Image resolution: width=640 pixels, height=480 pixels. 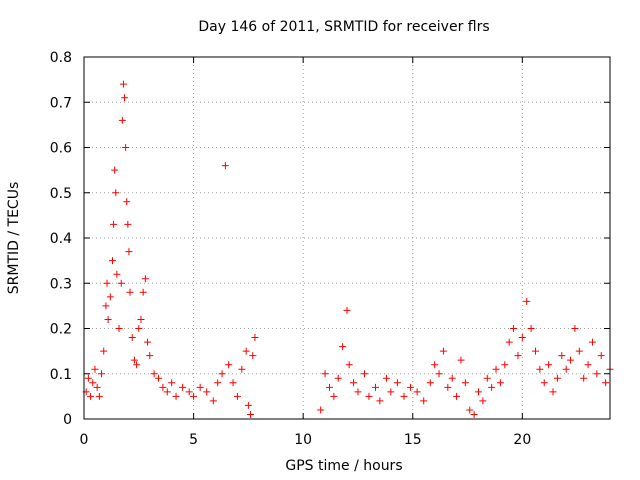 I want to click on y-axis-label: SRMTID / TECUs, so click(x=14, y=238).